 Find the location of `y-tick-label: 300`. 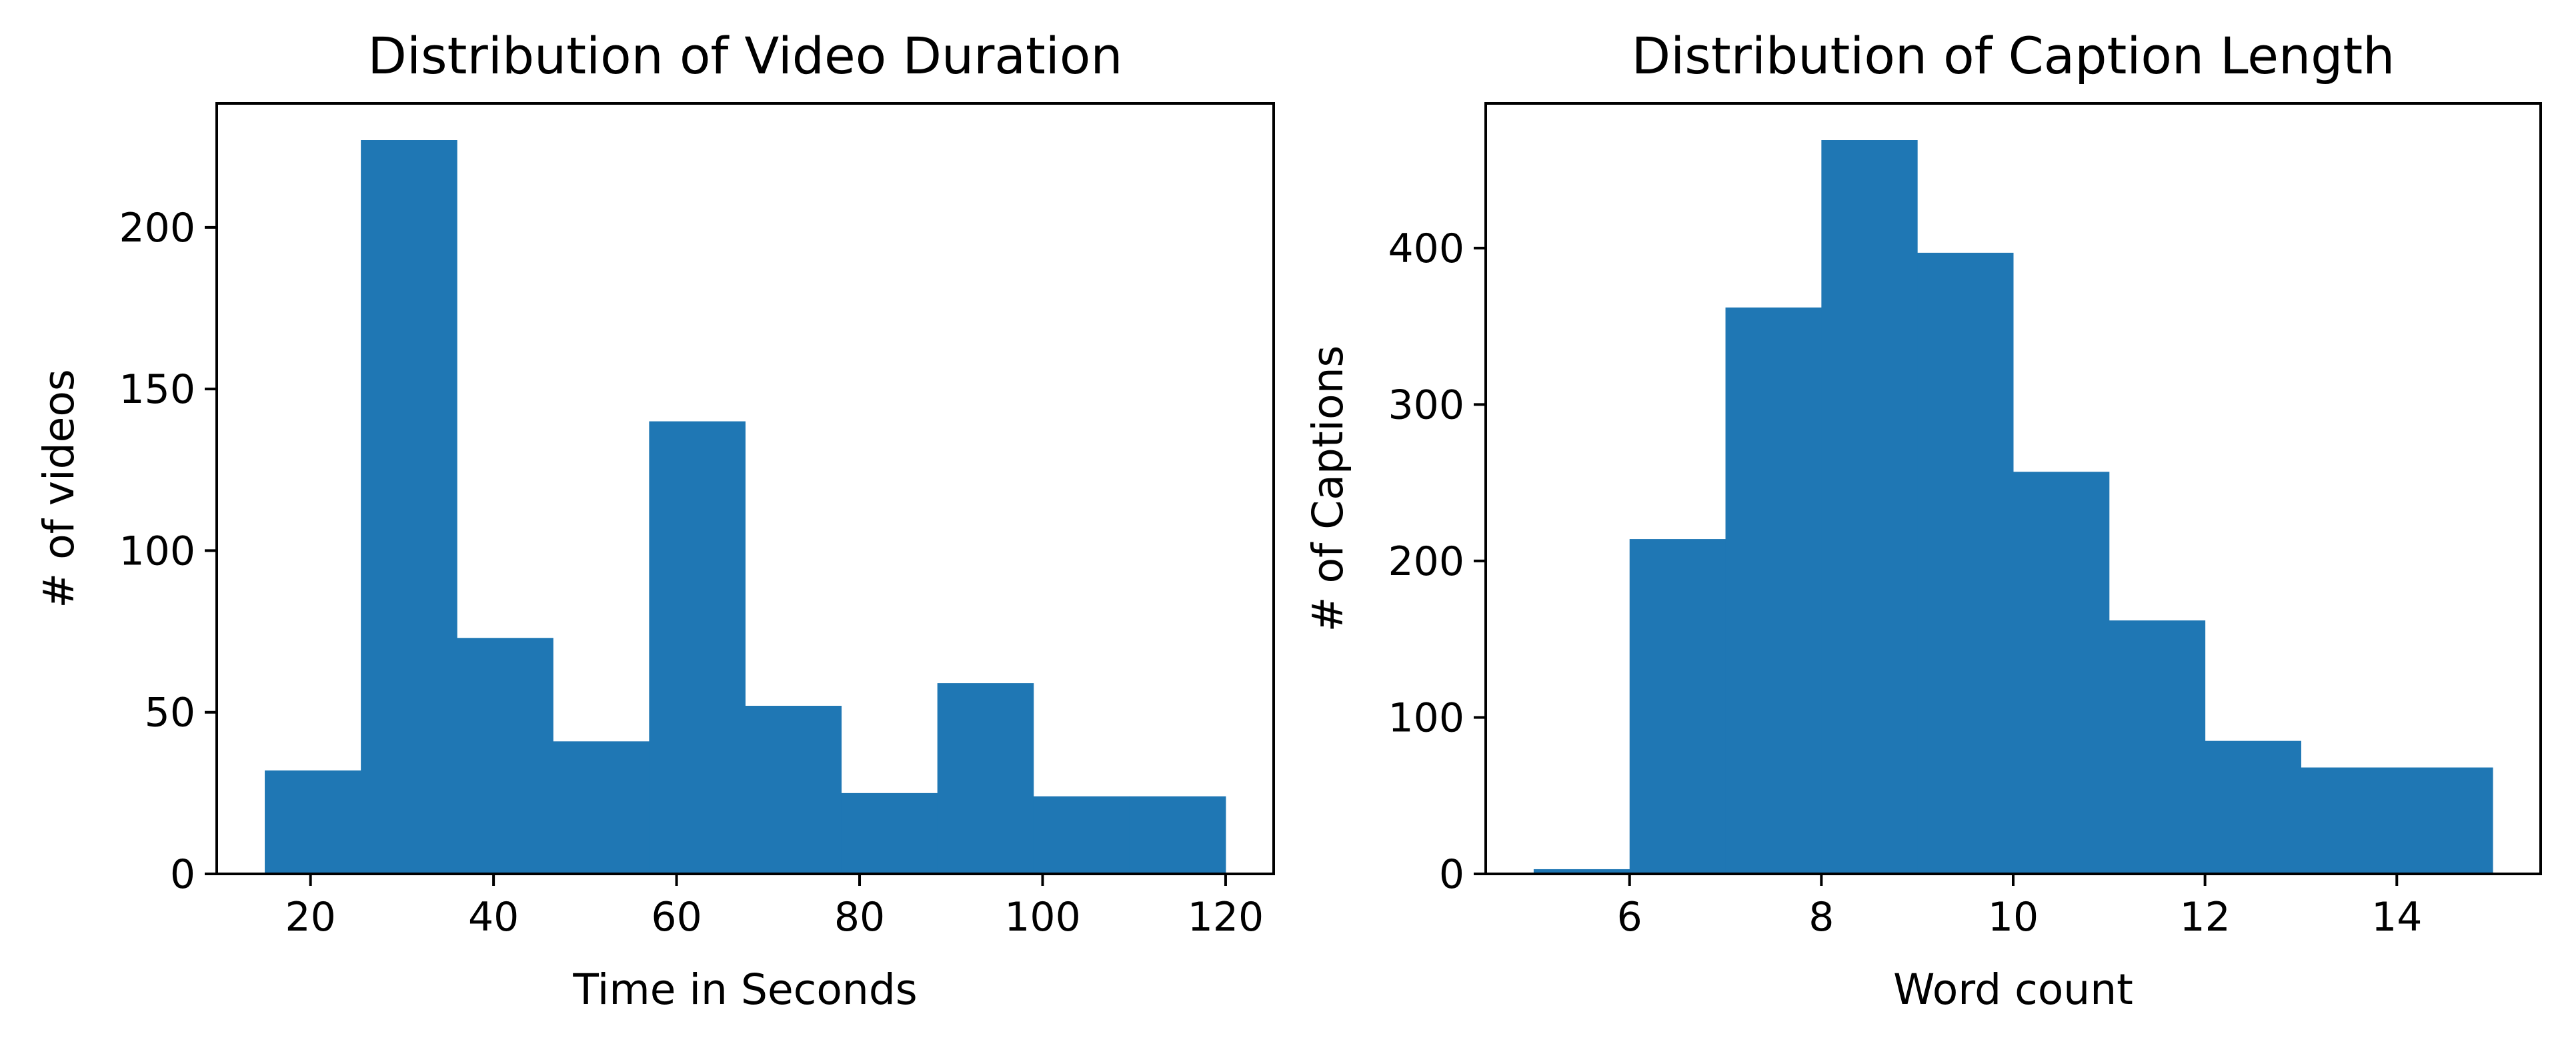

y-tick-label: 300 is located at coordinates (1426, 405).